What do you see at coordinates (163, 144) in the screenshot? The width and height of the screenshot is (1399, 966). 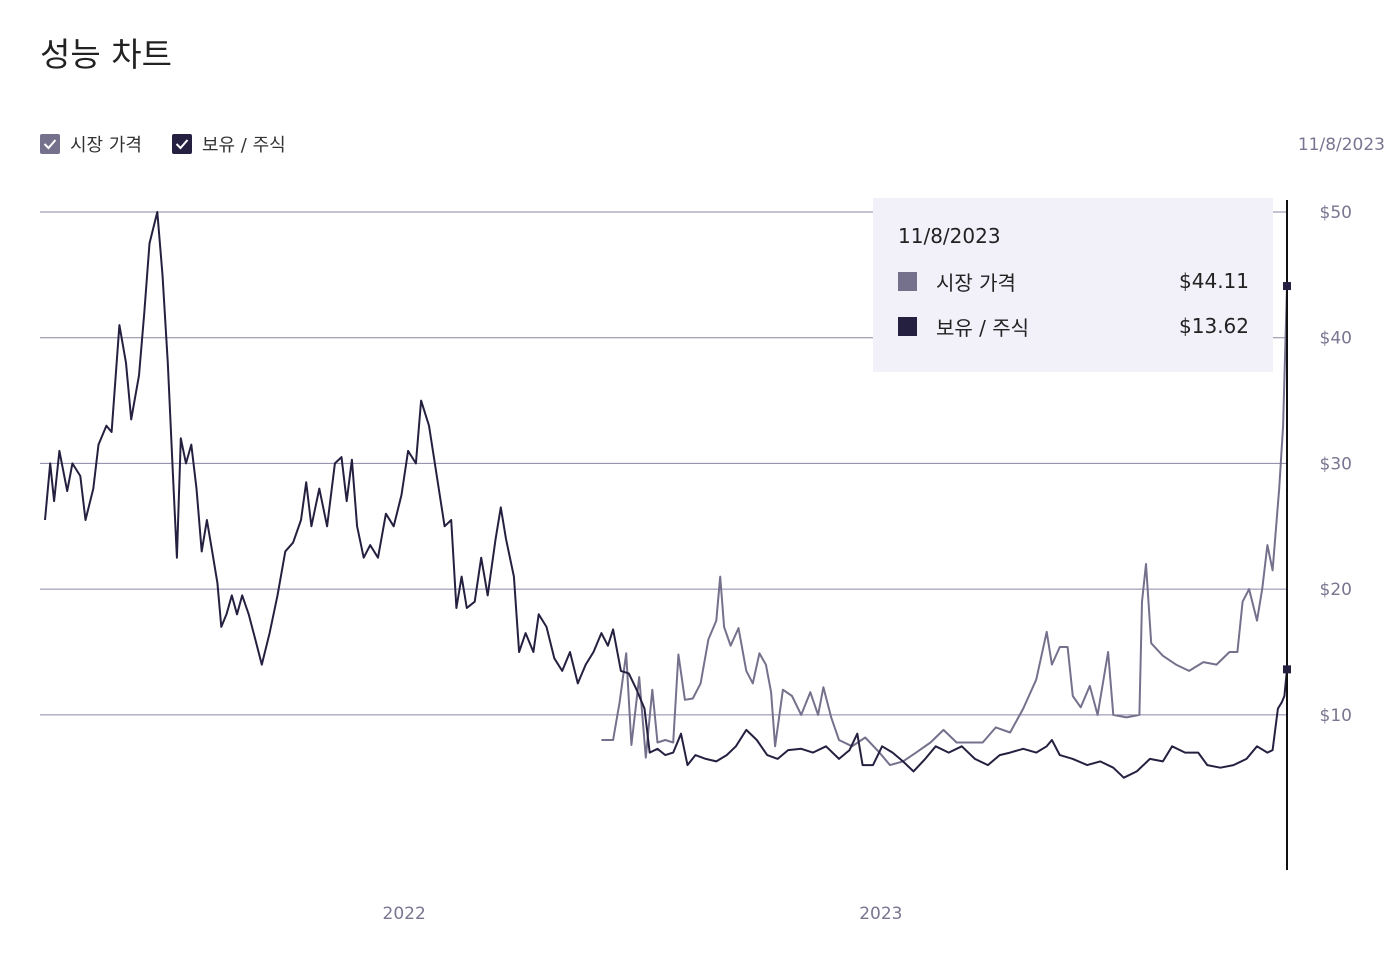 I see `chart-legend: 시장 가격 보유 / 주식` at bounding box center [163, 144].